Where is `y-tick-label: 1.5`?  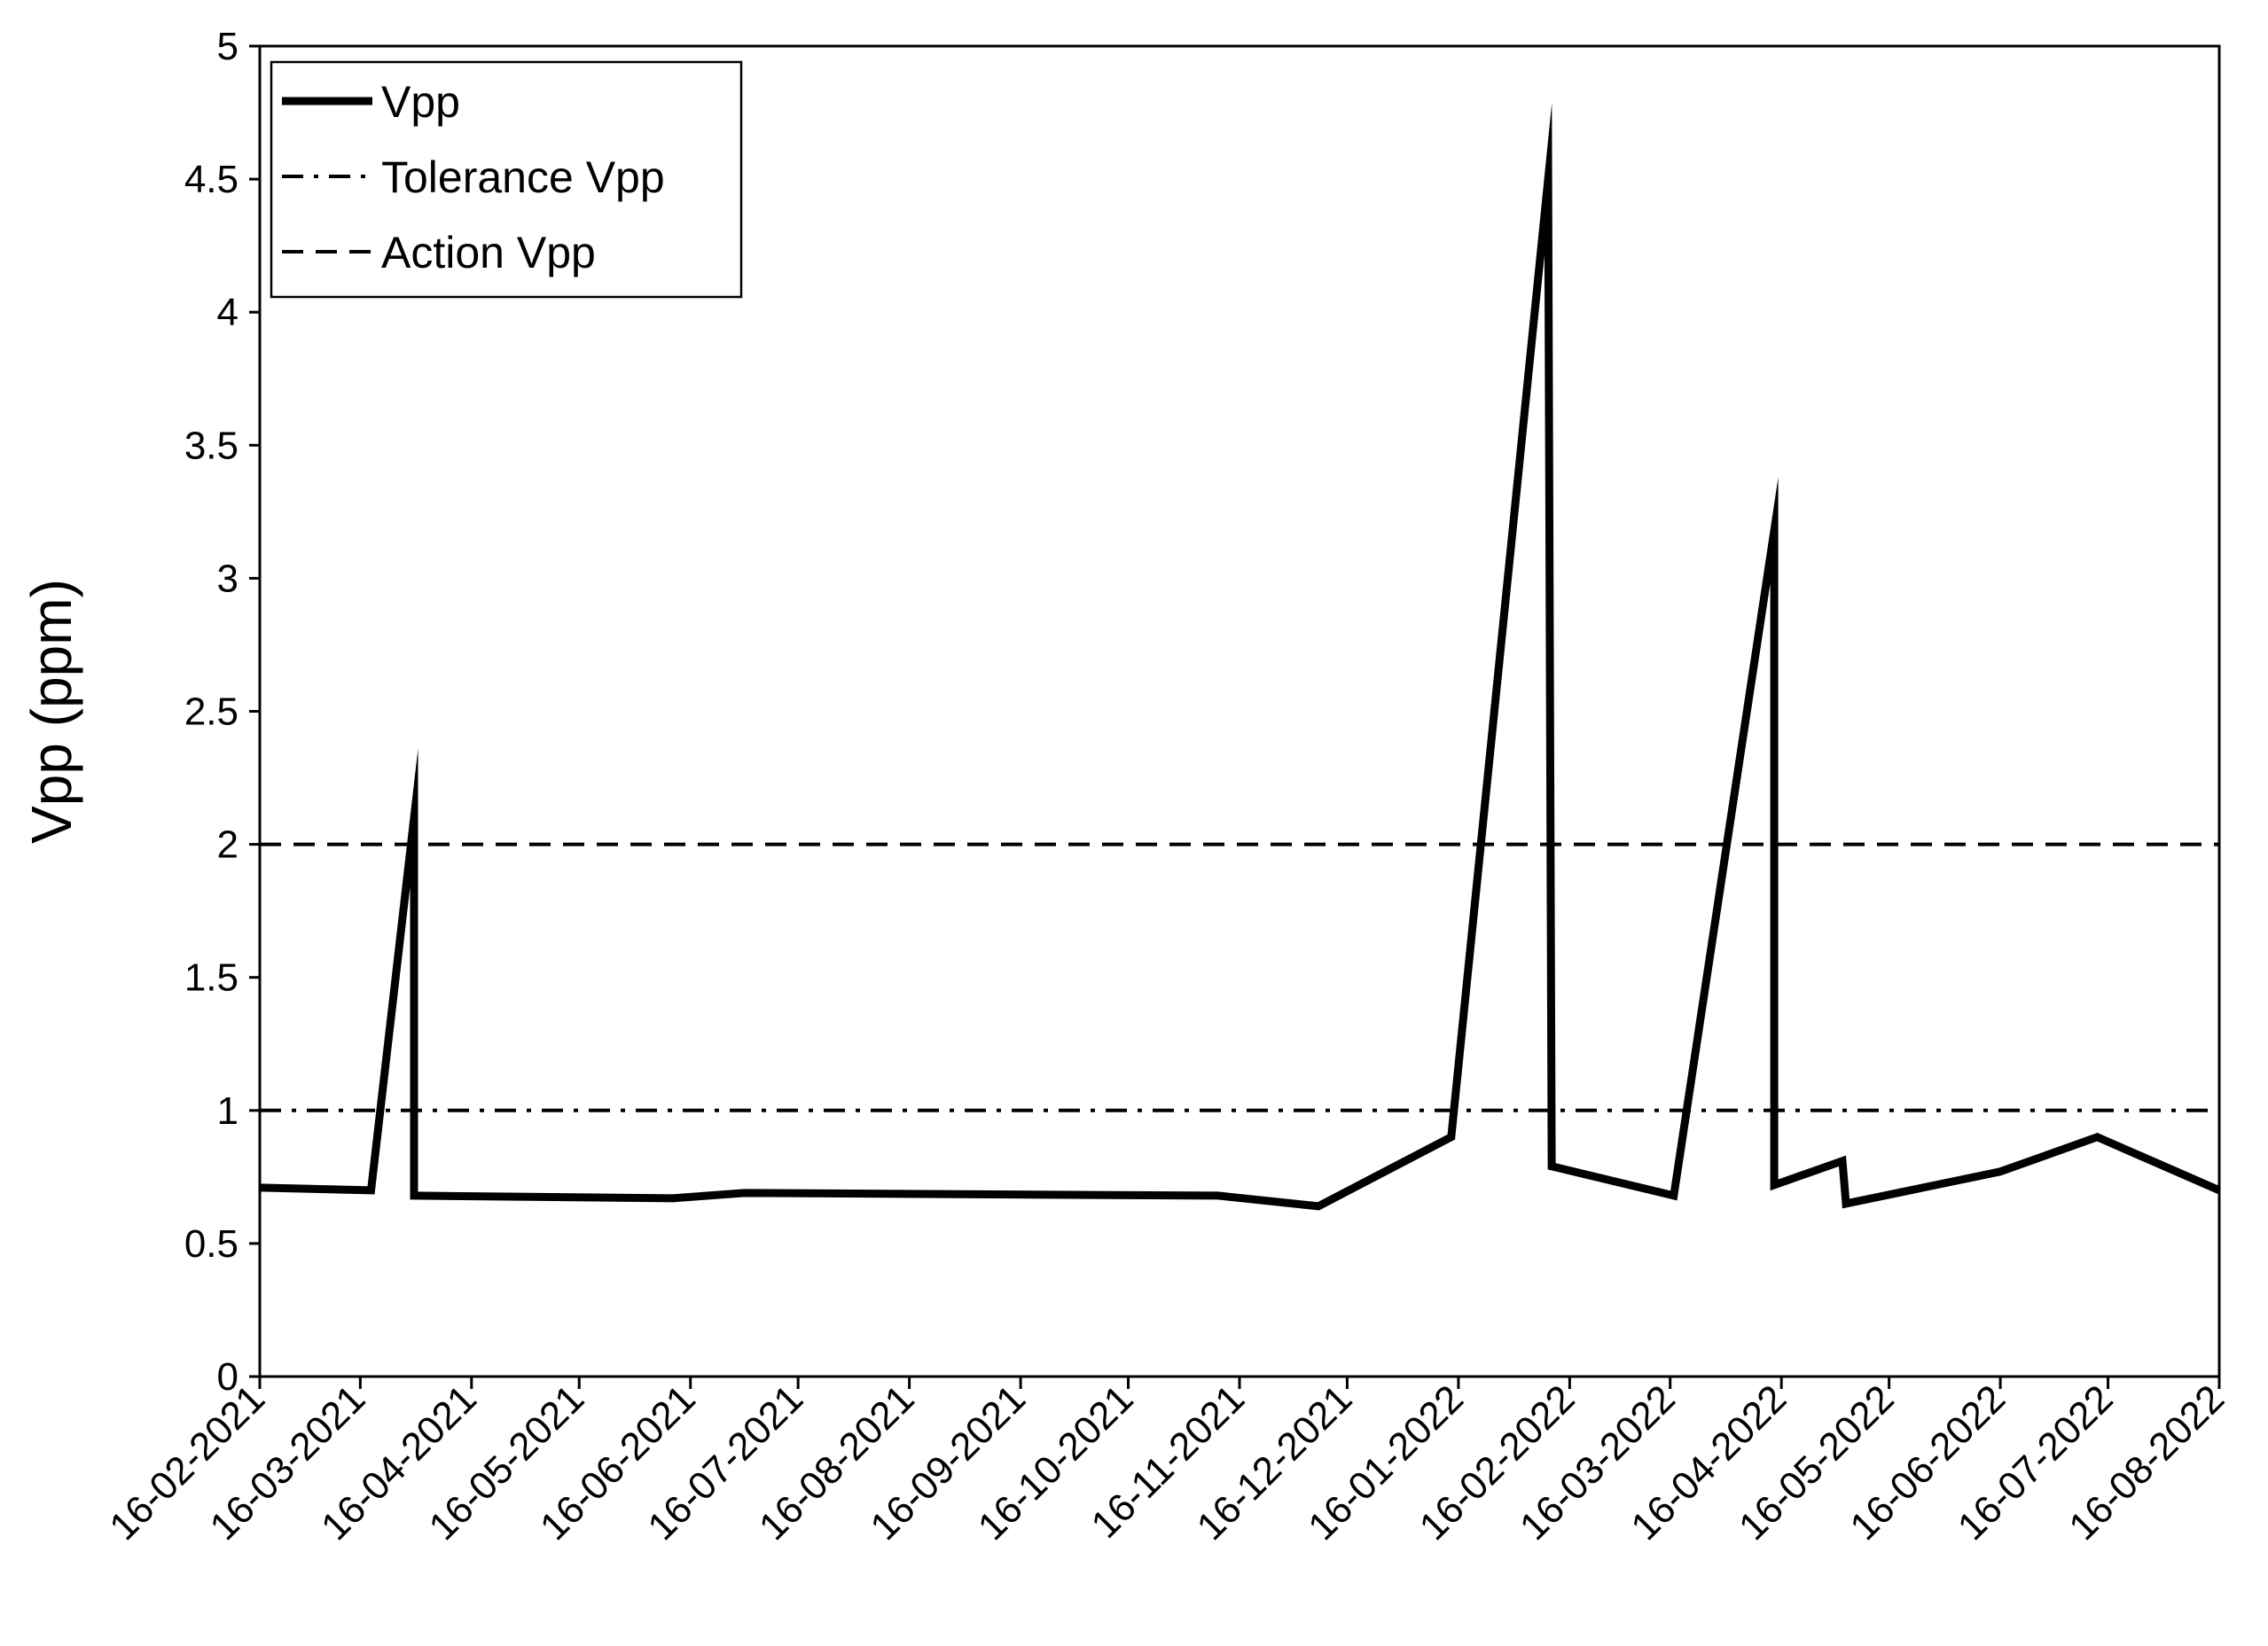
y-tick-label: 1.5 is located at coordinates (211, 978).